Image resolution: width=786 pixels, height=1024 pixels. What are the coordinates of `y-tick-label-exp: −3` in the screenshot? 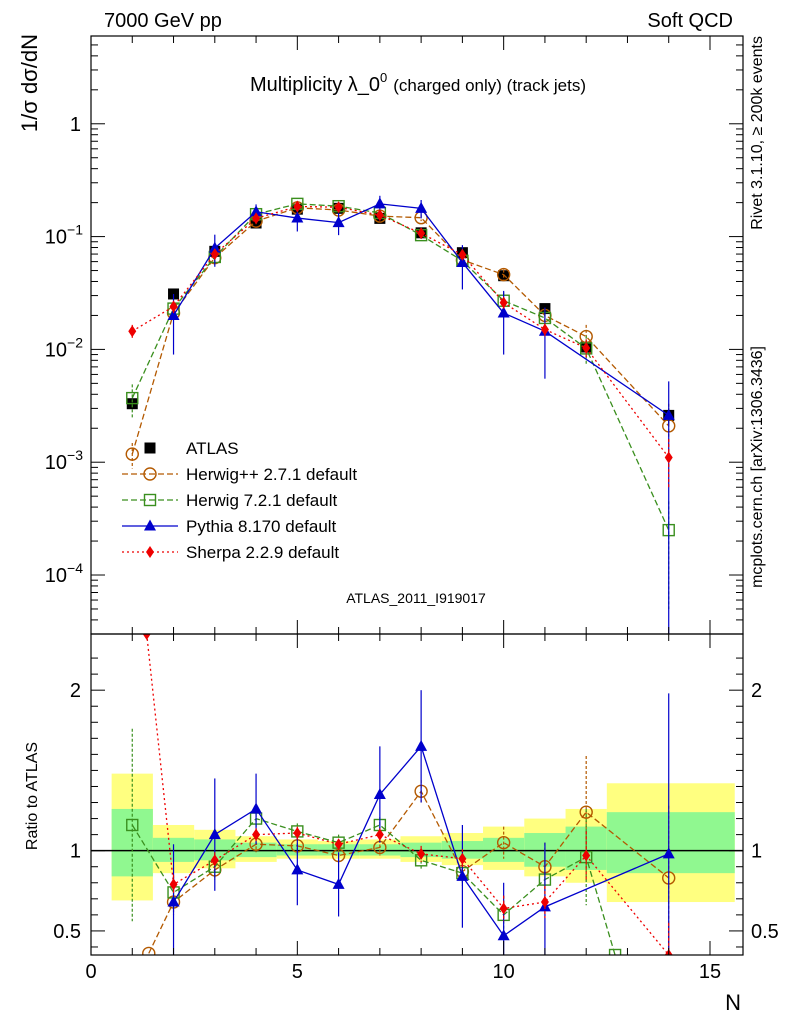 It's located at (75, 455).